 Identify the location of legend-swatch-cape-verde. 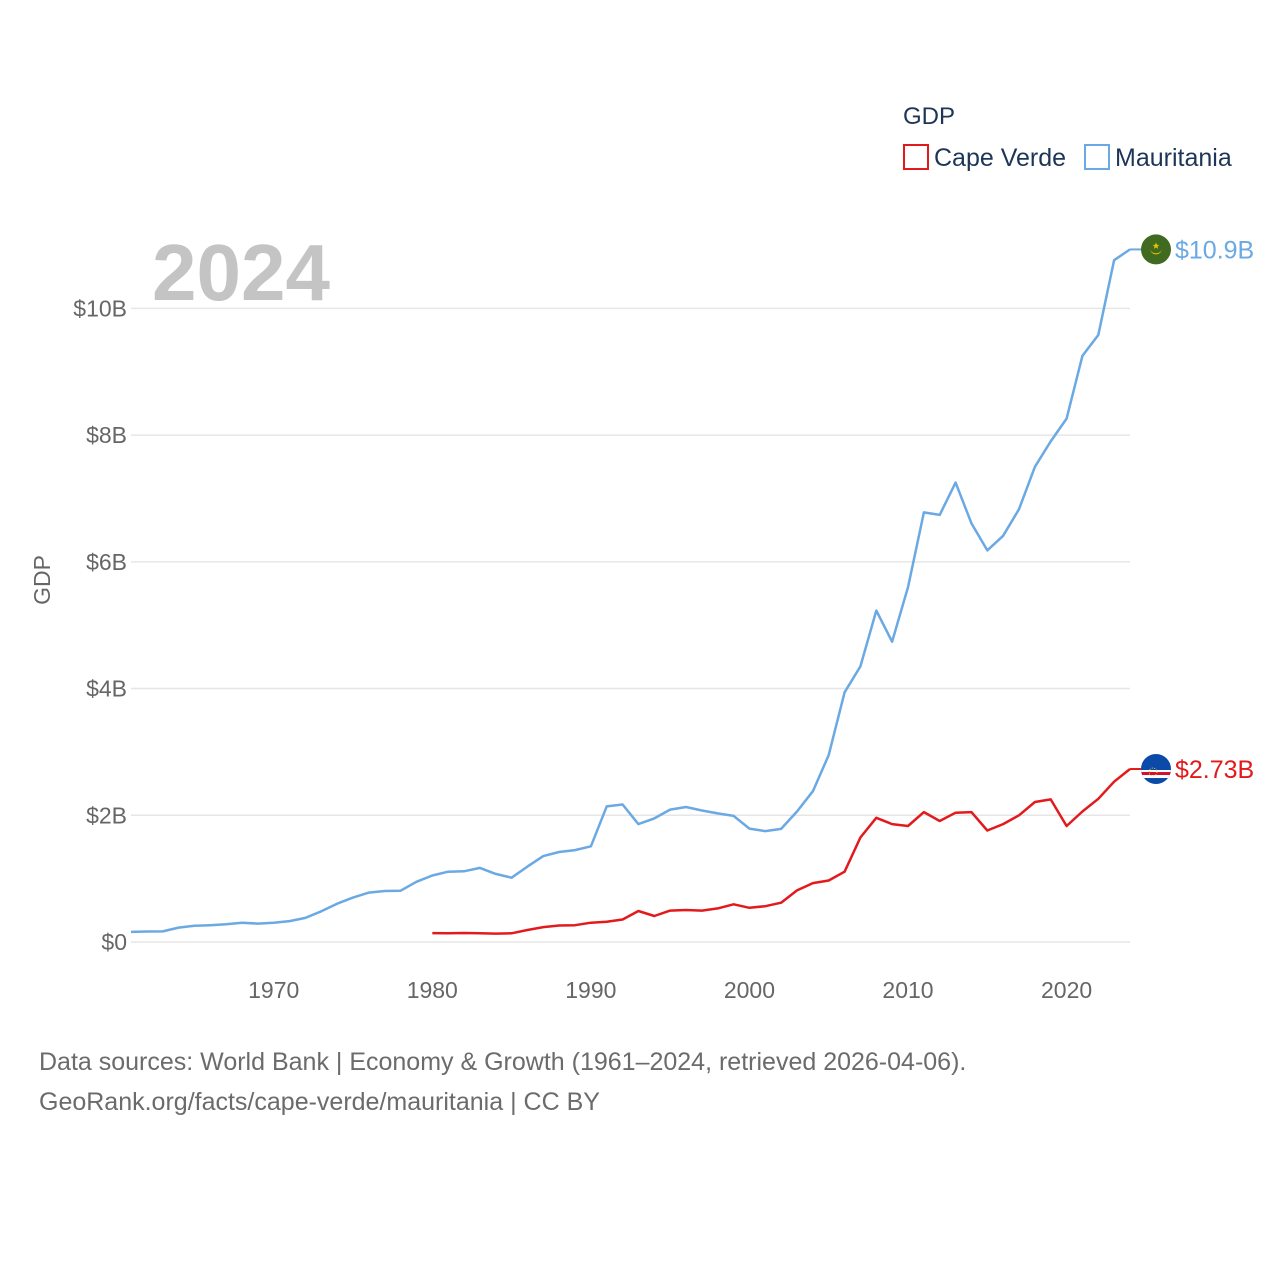
(916, 157).